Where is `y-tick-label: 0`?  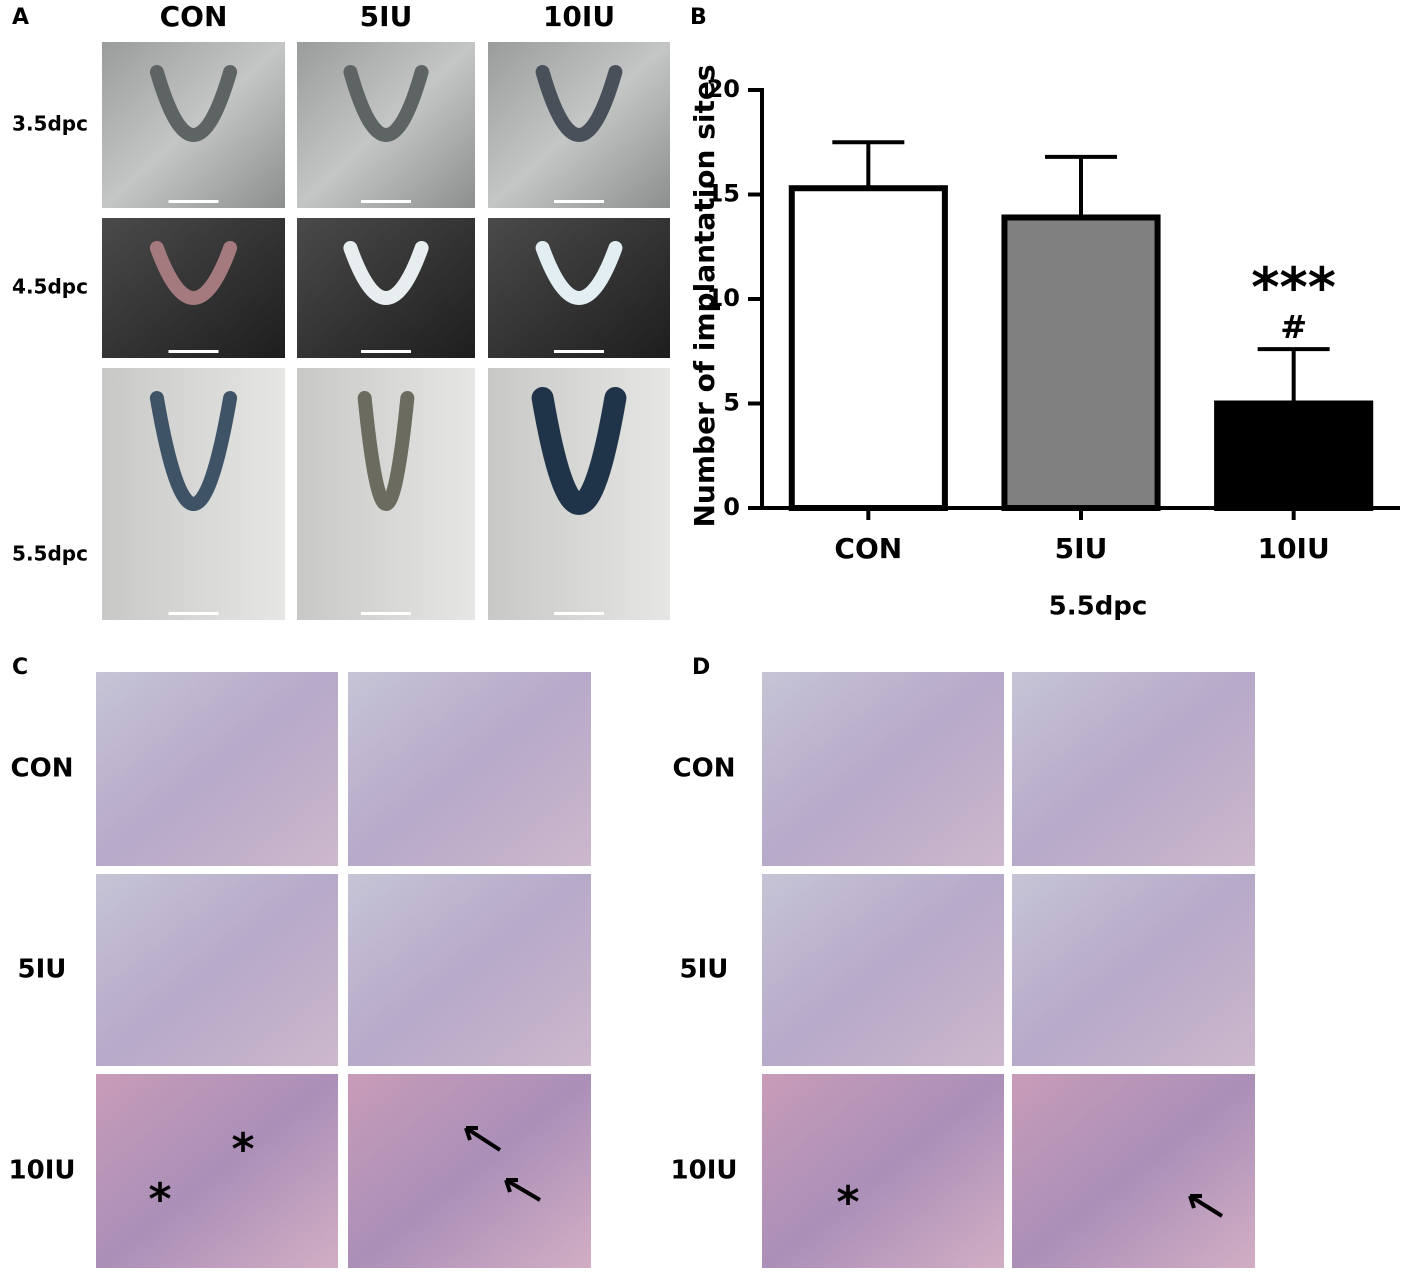 y-tick-label: 0 is located at coordinates (731, 507).